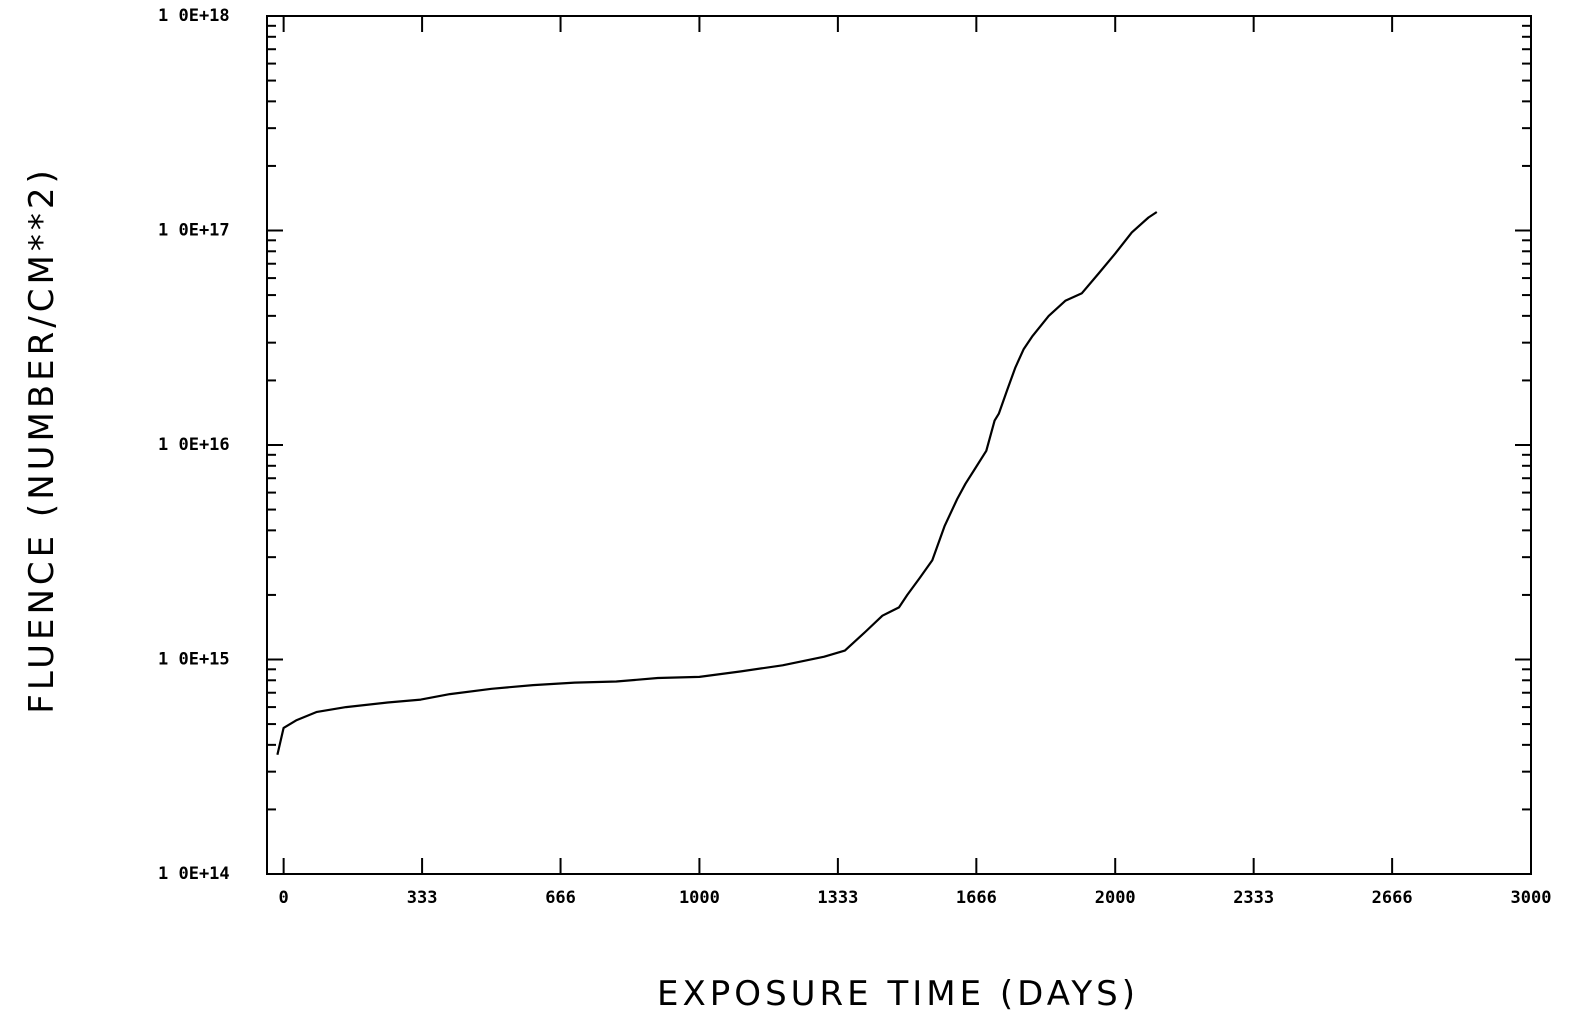 The height and width of the screenshot is (1024, 1581). What do you see at coordinates (976, 898) in the screenshot?
I see `x-tick-label: 1666` at bounding box center [976, 898].